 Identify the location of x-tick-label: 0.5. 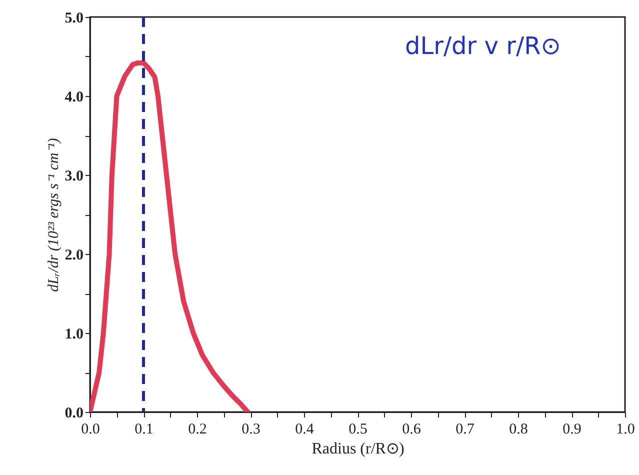
(358, 430).